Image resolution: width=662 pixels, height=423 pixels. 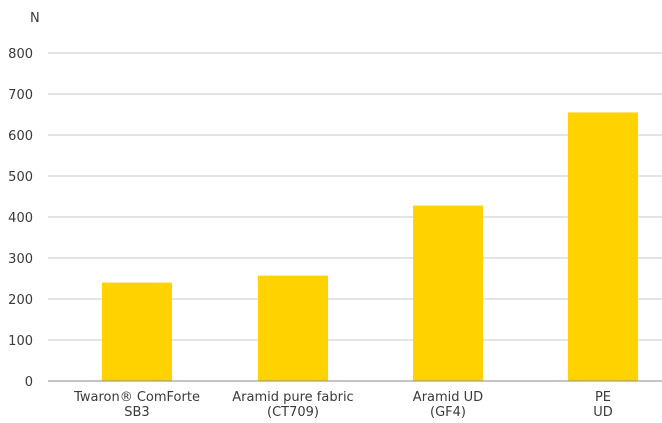 What do you see at coordinates (292, 397) in the screenshot?
I see `x-category-label: Aramid pure fabric` at bounding box center [292, 397].